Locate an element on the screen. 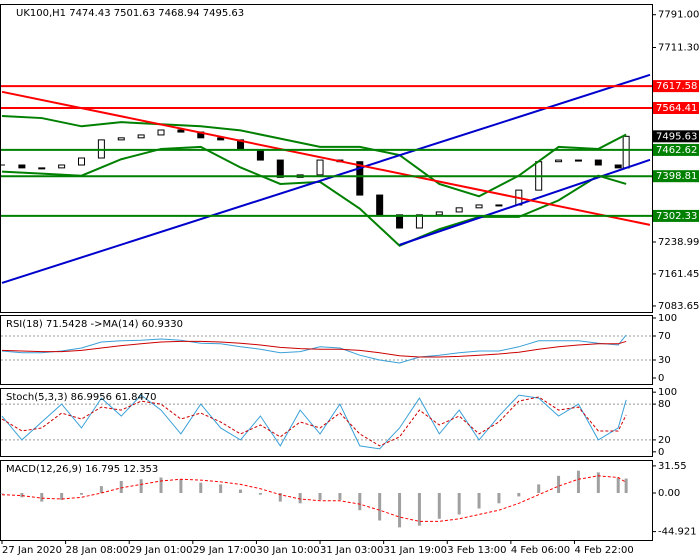  x-tick-label: 29 Jan 01:00 is located at coordinates (160, 550).